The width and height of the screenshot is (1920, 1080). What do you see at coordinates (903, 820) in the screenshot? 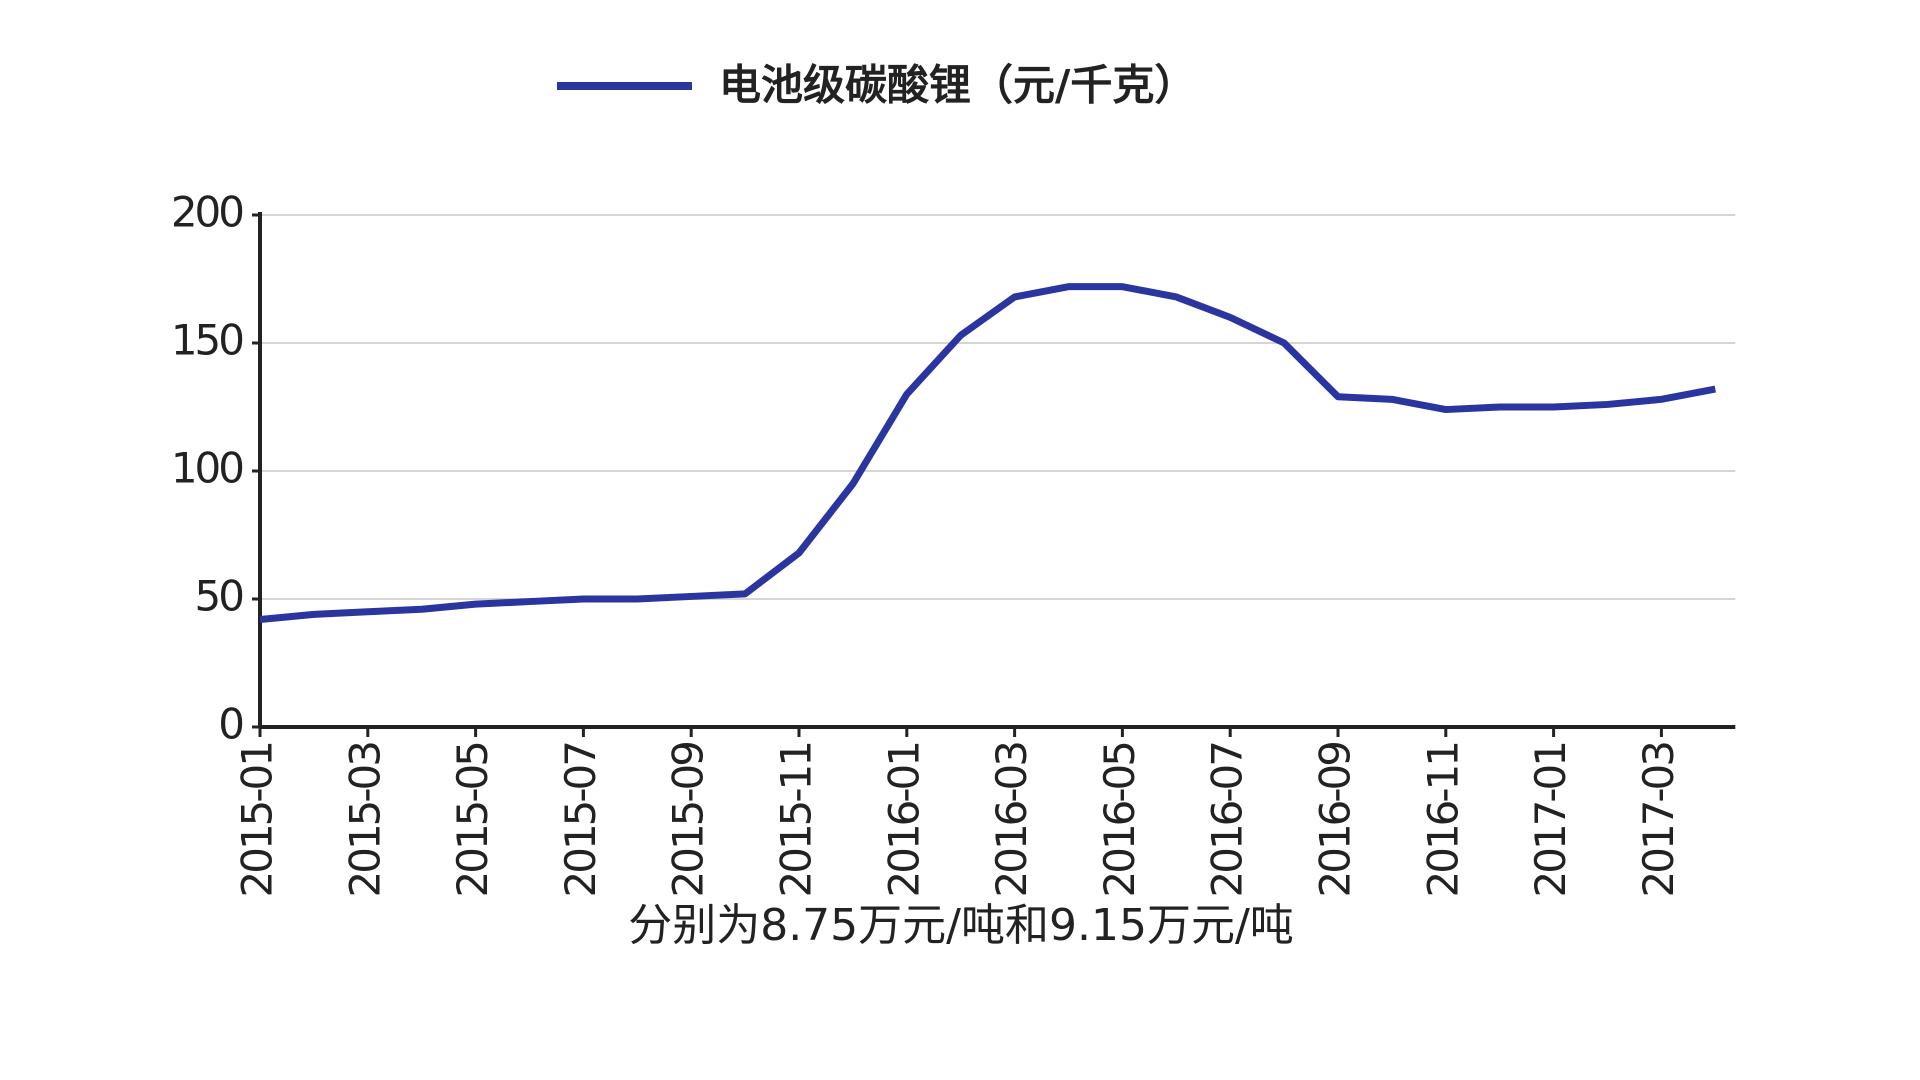
I see `x-tick-label: 2016-01` at bounding box center [903, 820].